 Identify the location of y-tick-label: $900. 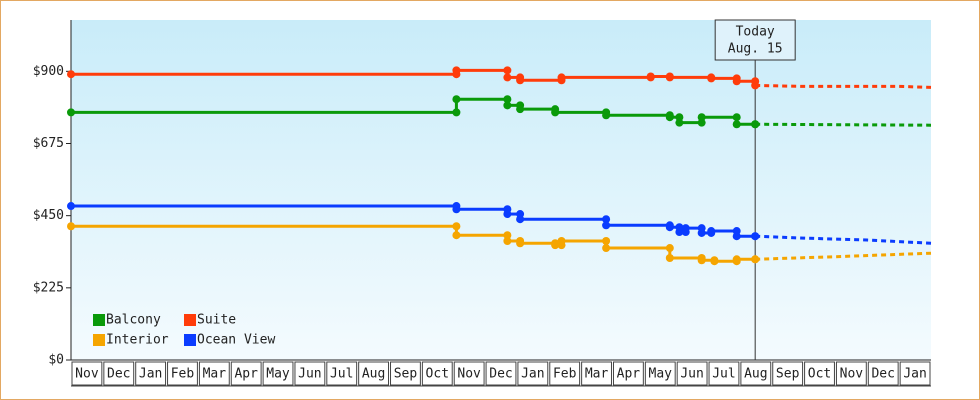
(48, 71).